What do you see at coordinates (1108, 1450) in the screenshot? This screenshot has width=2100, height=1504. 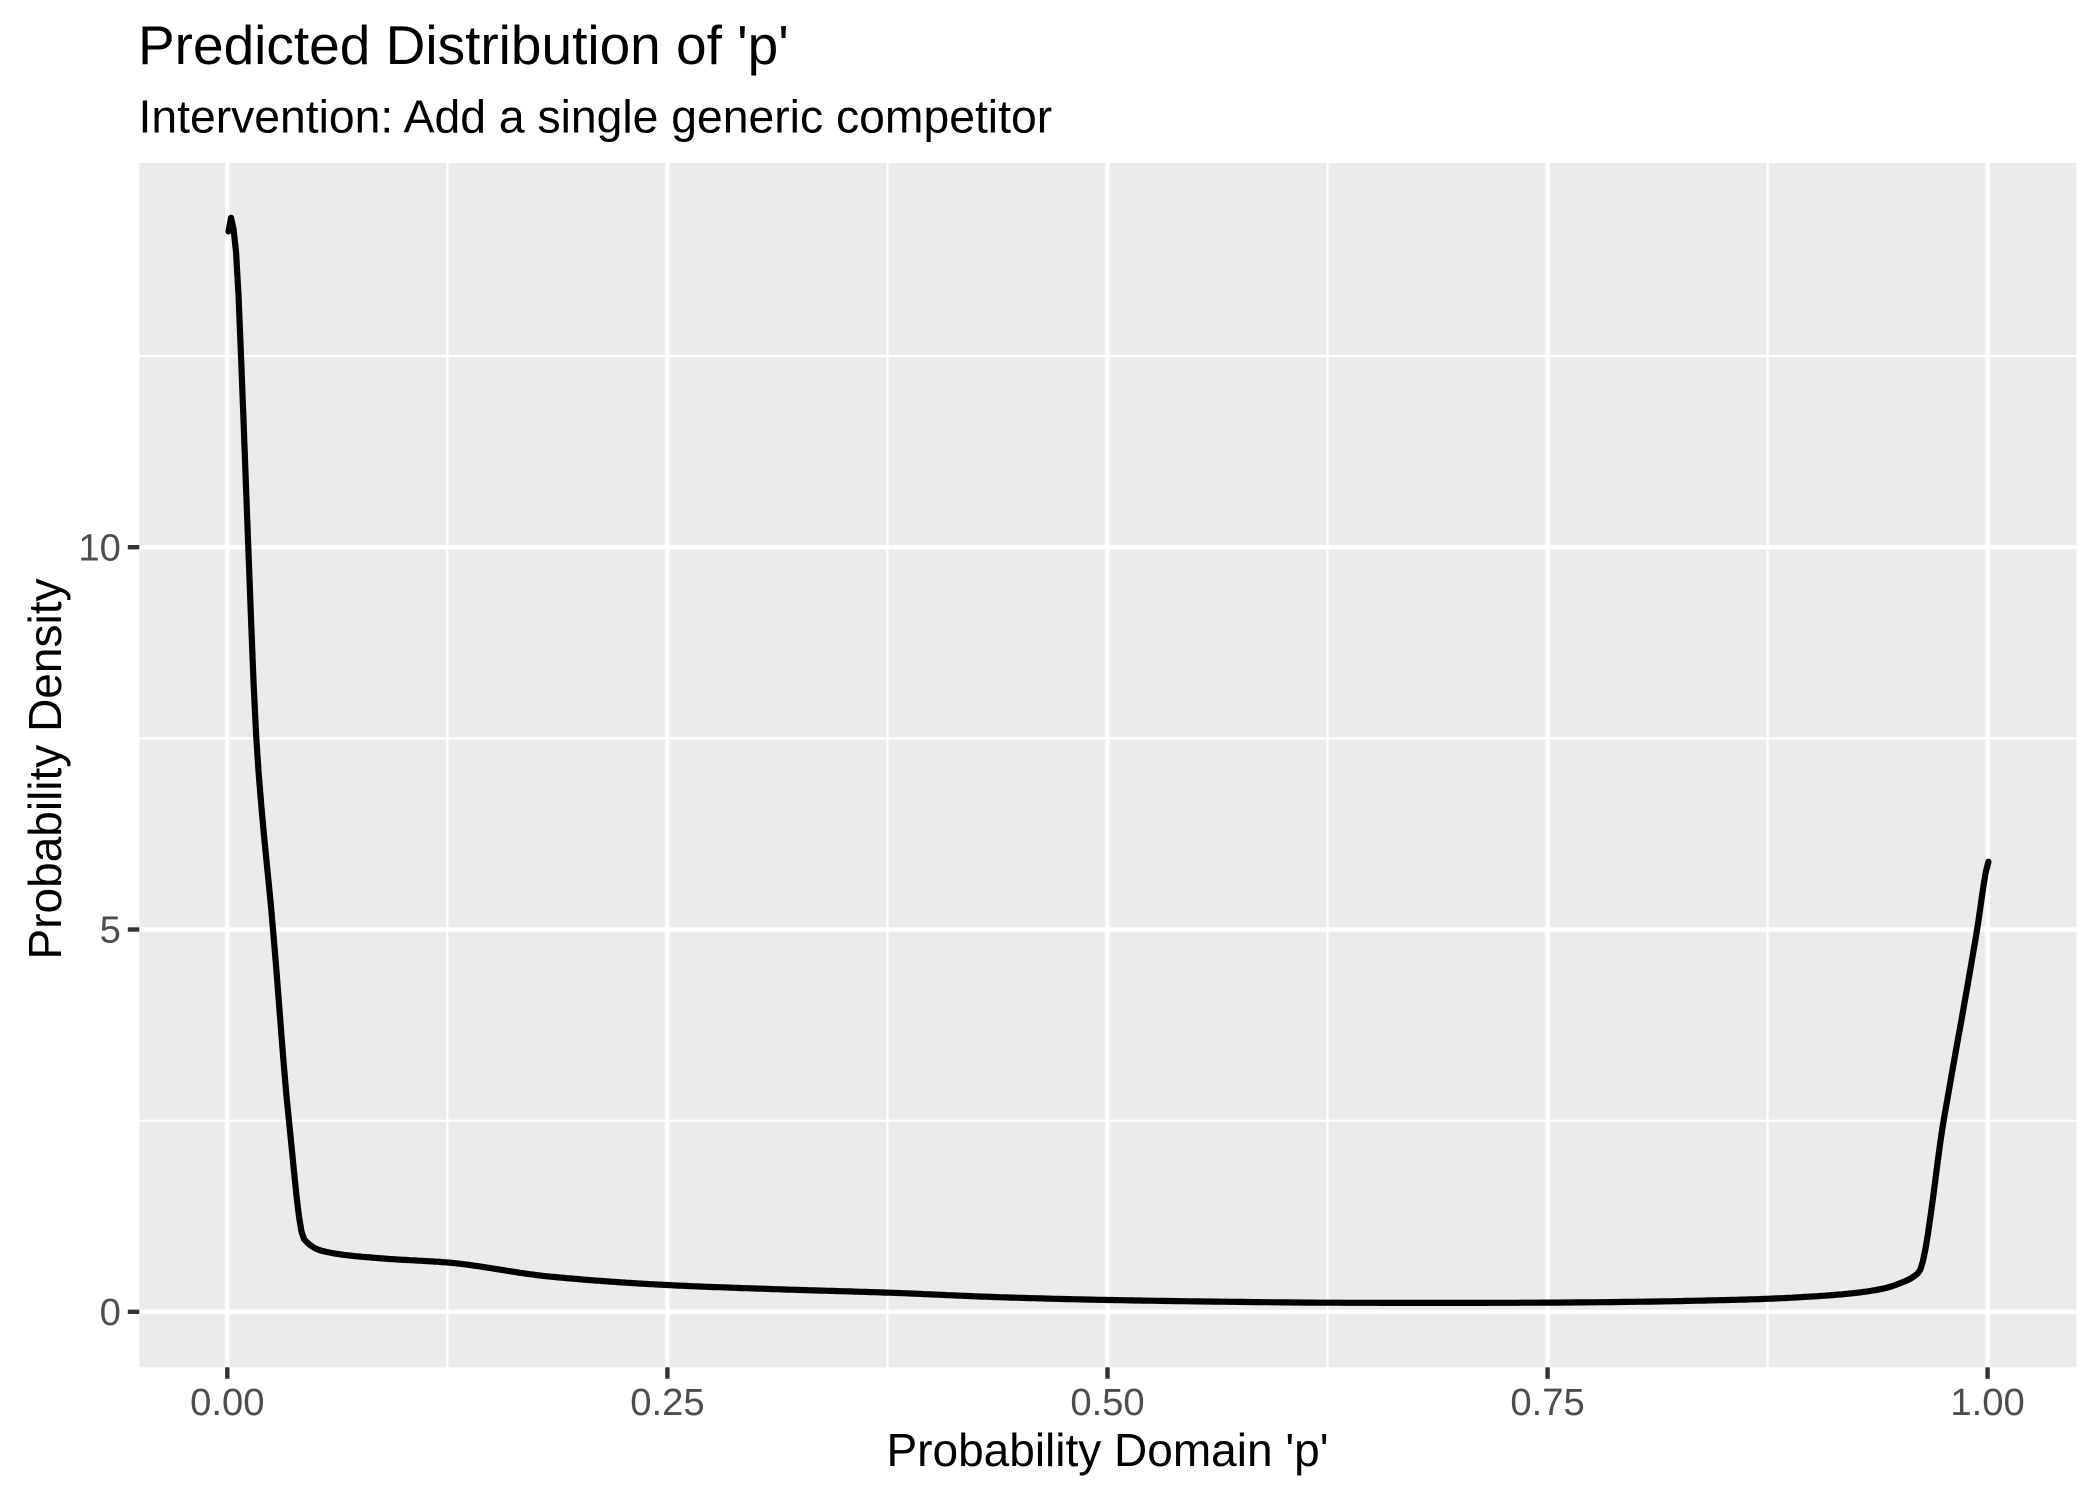 I see `svg-text: Probability Domain 'p'` at bounding box center [1108, 1450].